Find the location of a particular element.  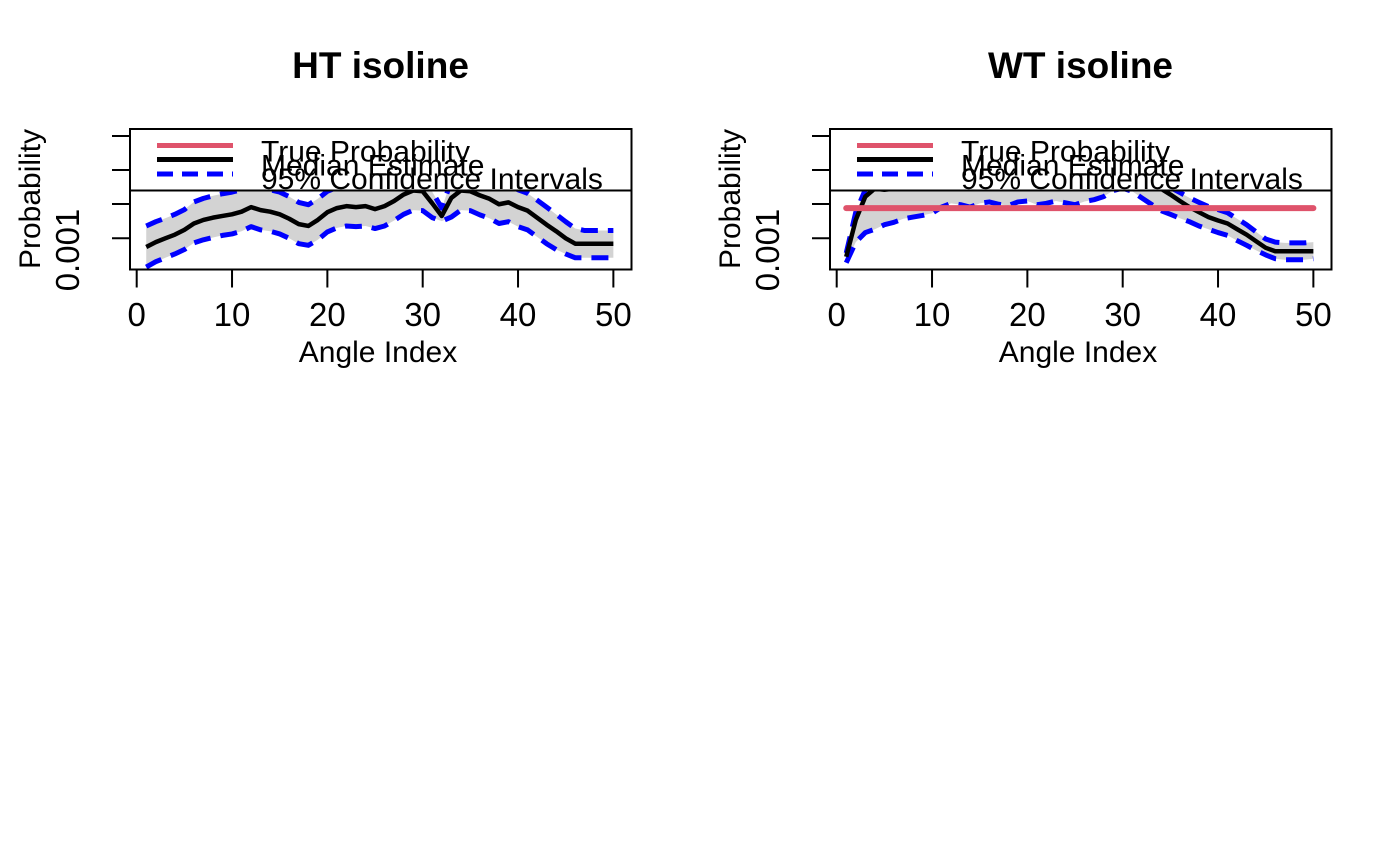

median-line is located at coordinates (379, 218).